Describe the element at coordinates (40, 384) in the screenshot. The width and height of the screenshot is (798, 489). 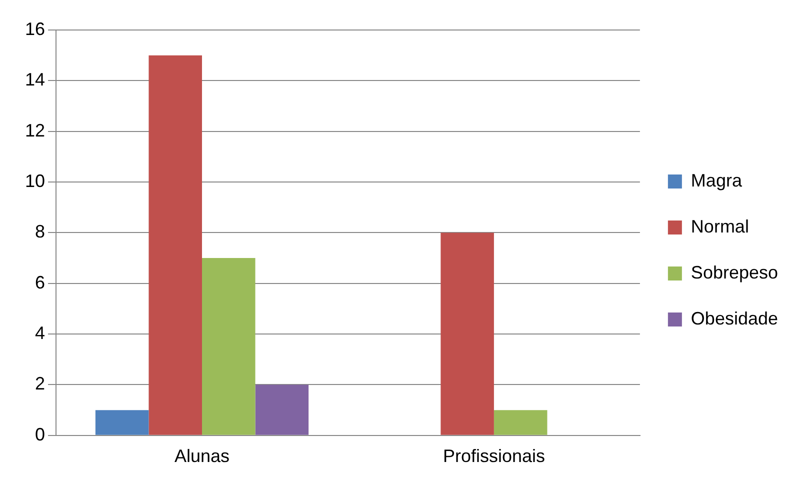
I see `y-tick-label: 2` at that location.